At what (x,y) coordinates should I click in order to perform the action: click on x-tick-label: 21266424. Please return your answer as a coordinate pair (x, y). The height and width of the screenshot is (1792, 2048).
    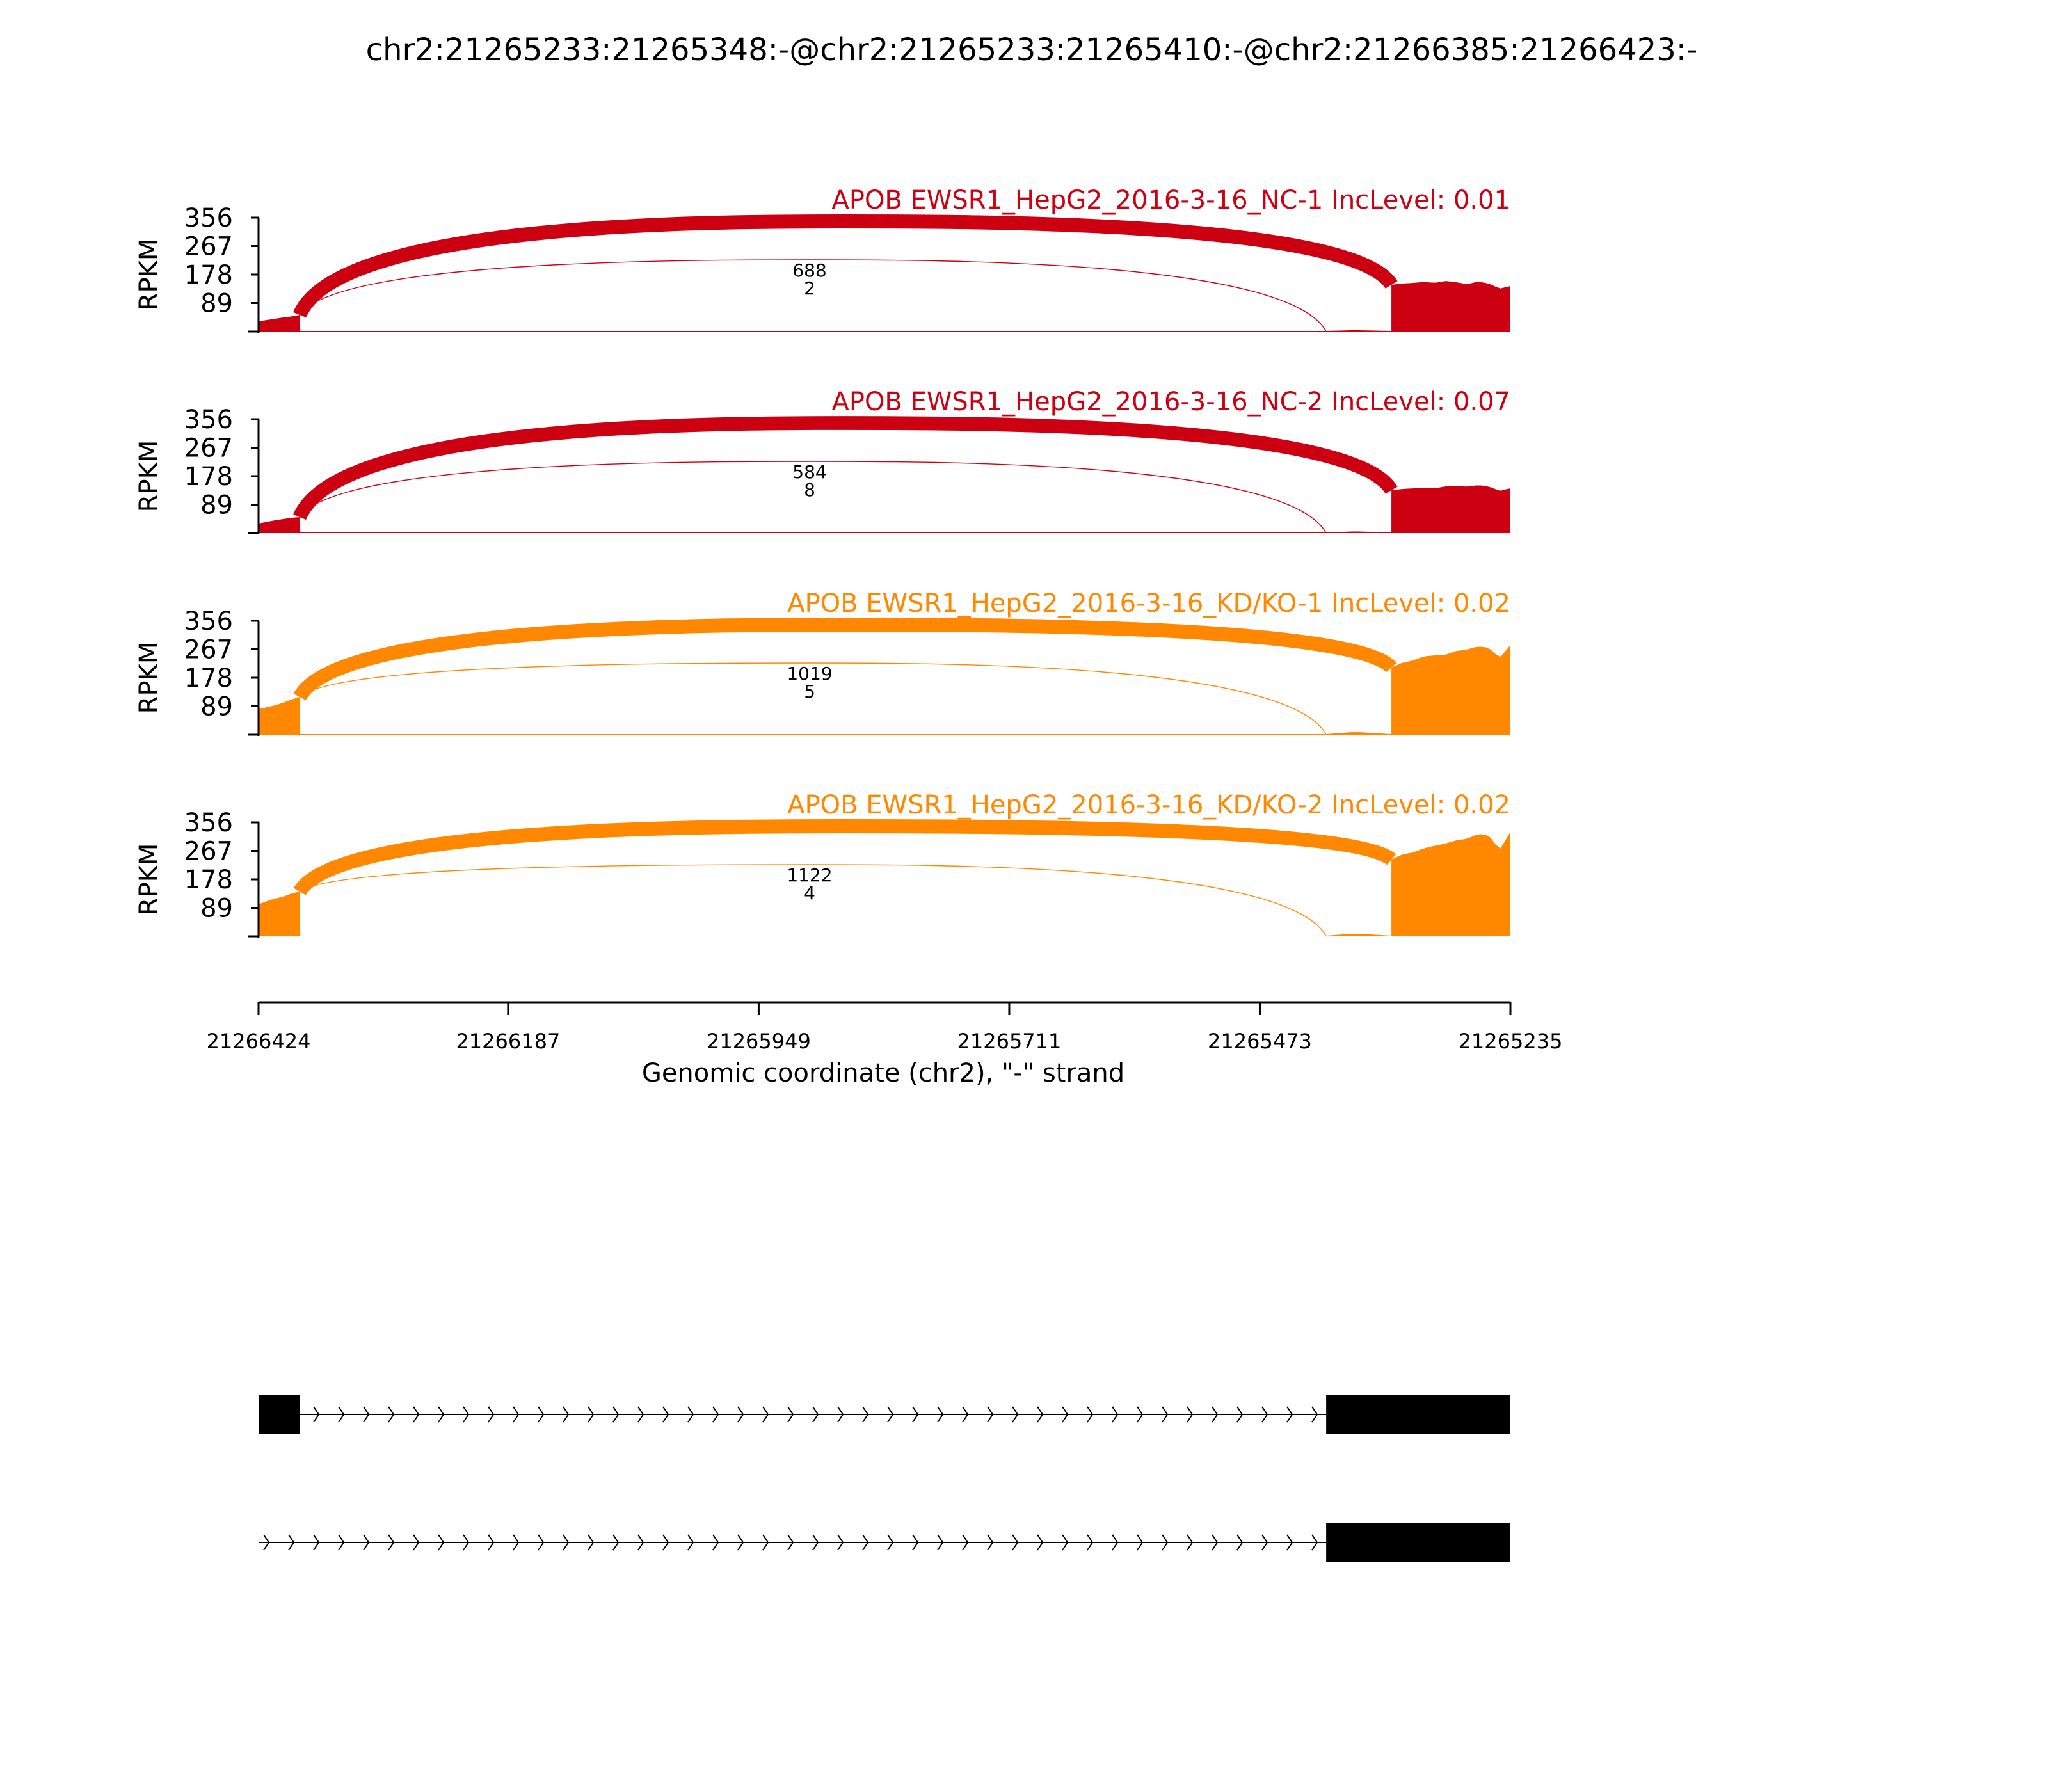
    Looking at the image, I should click on (259, 1041).